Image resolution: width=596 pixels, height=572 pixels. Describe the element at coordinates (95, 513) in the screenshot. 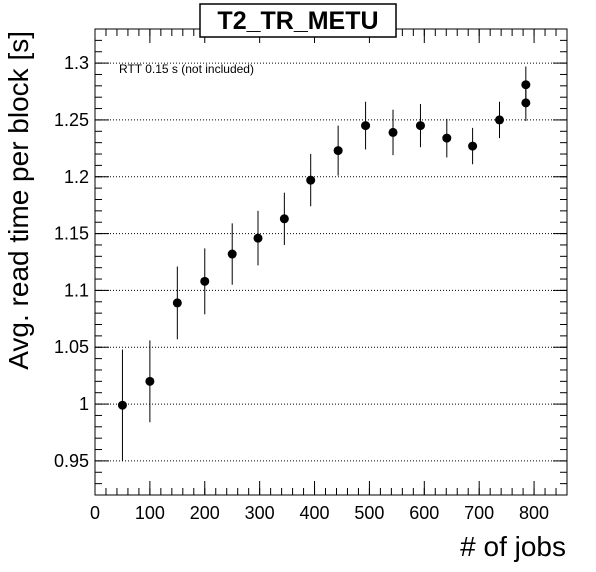

I see `x-tick-label: 0` at that location.